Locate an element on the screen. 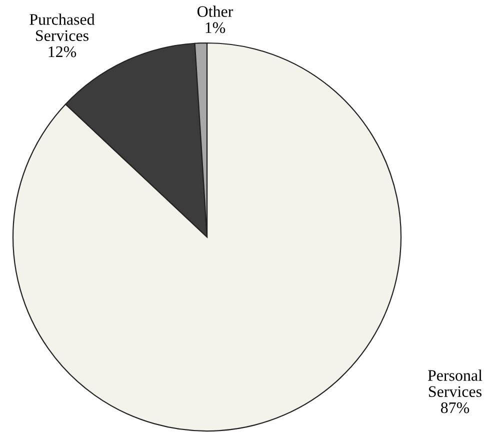 This screenshot has height=435, width=499. data-label: 1% is located at coordinates (216, 28).